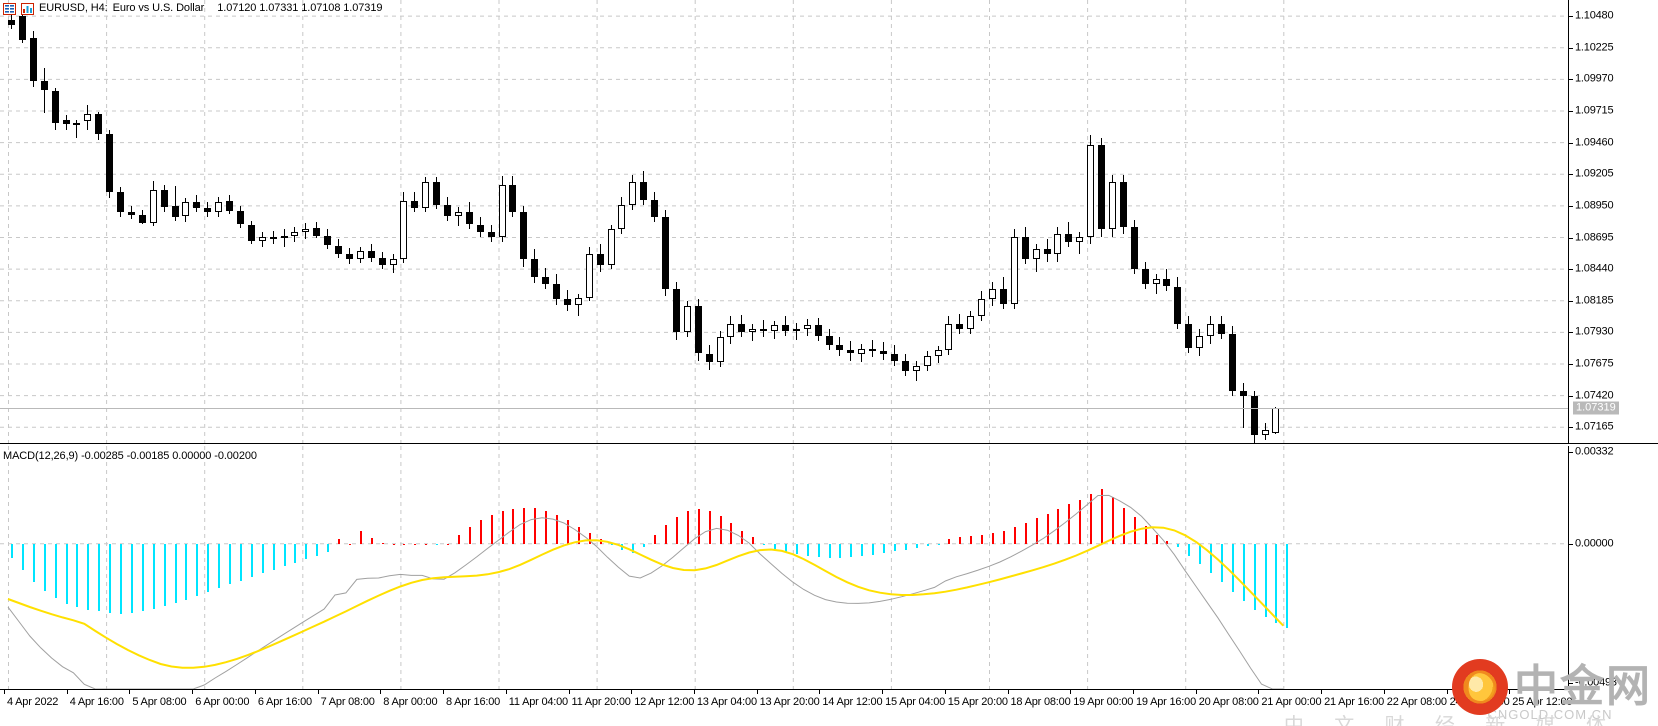  I want to click on time-tick-label: 8 Apr 00:00, so click(410, 702).